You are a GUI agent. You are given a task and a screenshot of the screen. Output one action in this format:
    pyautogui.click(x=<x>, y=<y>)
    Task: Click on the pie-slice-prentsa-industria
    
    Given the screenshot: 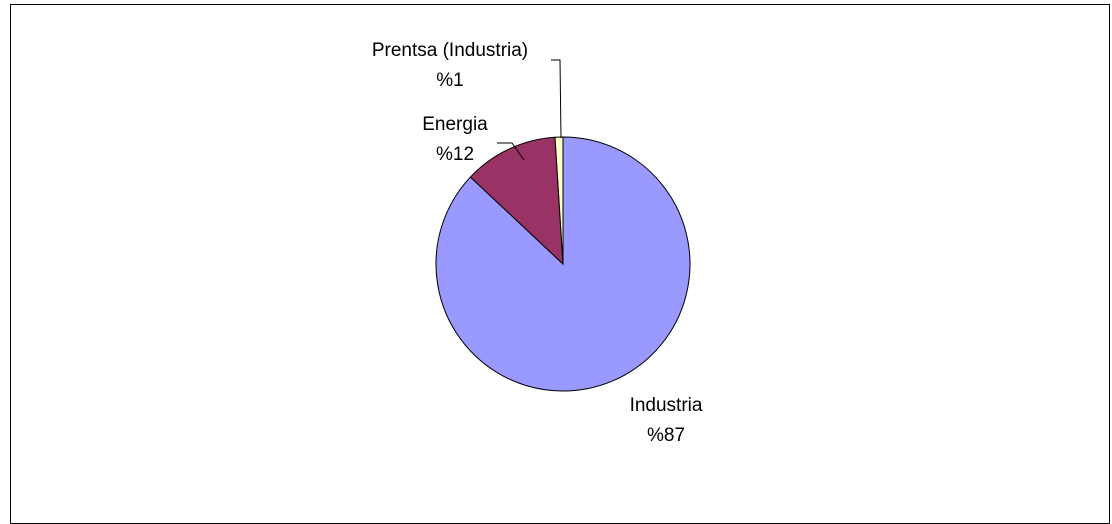 What is the action you would take?
    pyautogui.click(x=559, y=200)
    